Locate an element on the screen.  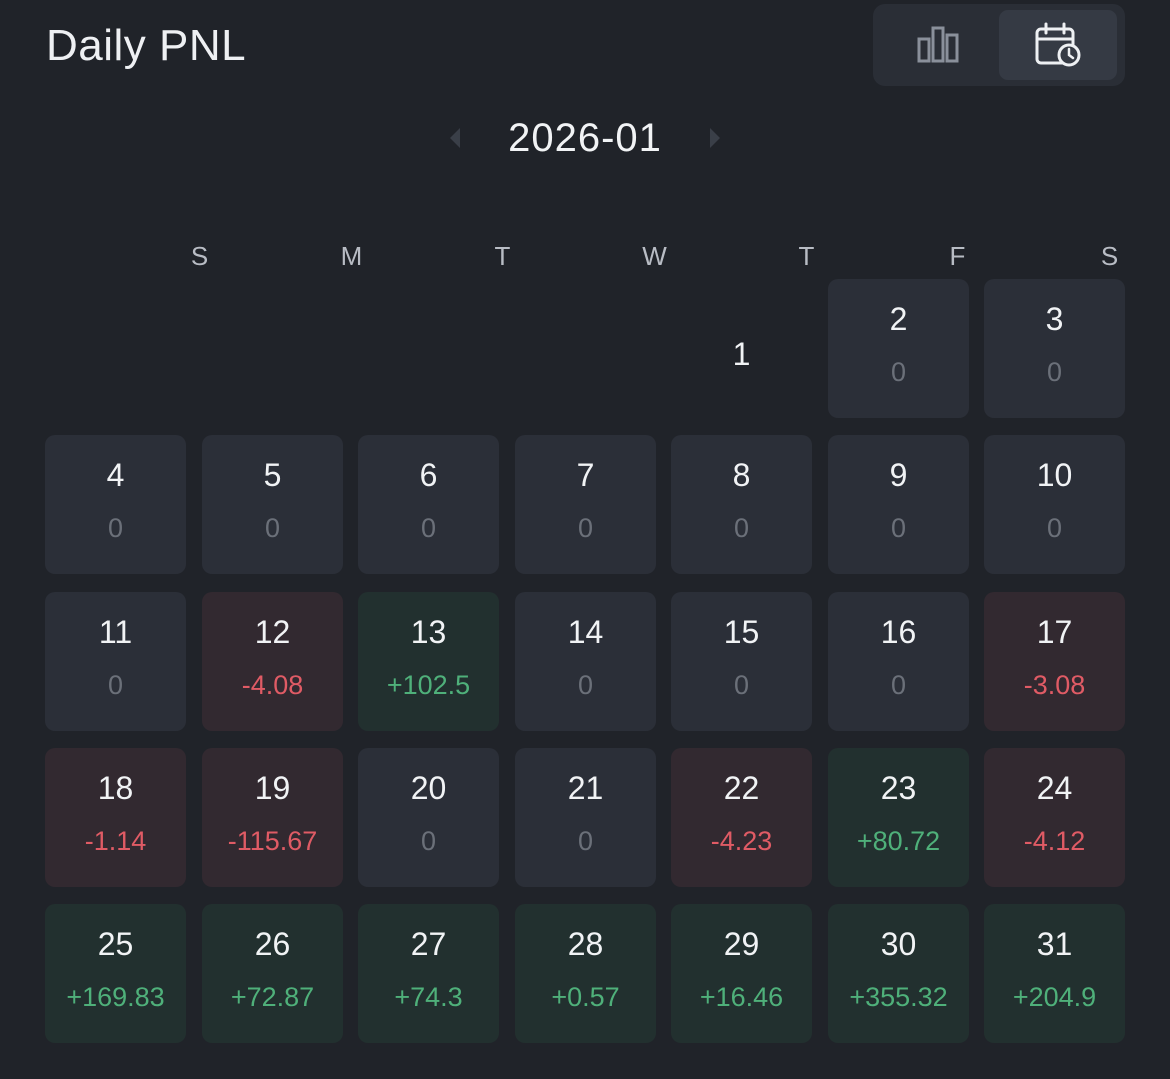
day-cell-29: 29 +16.46 is located at coordinates (741, 973).